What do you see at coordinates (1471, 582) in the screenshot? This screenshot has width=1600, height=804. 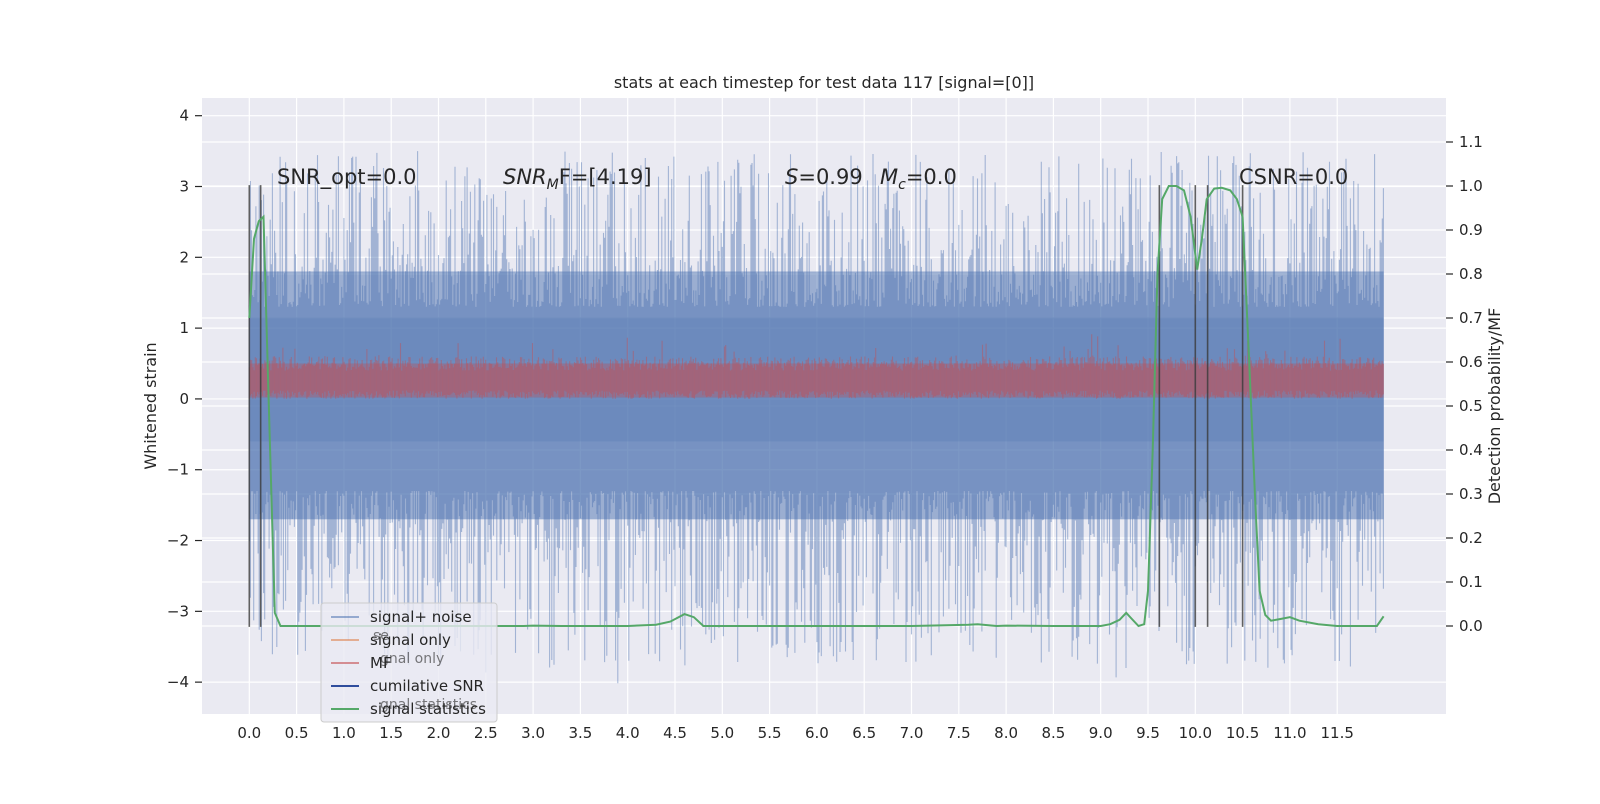 I see `y-right-tick-label: 0.1` at bounding box center [1471, 582].